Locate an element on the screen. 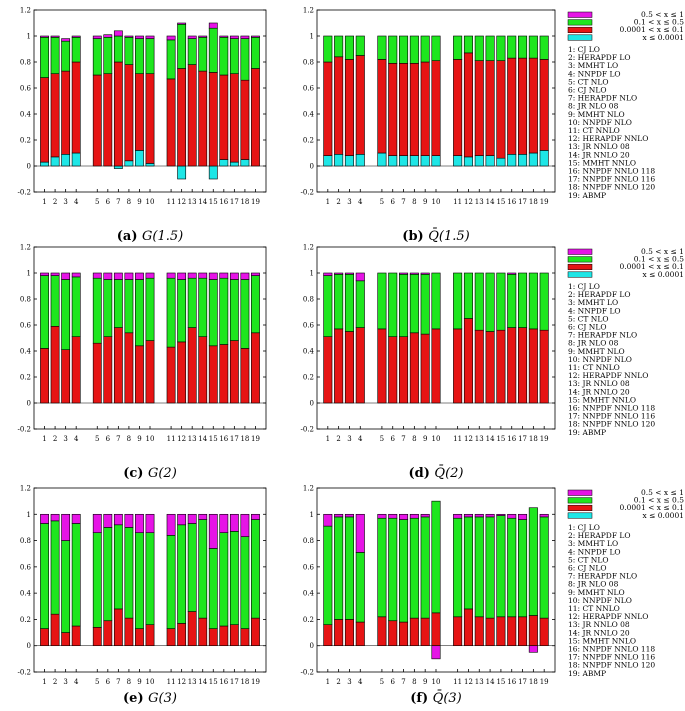 This screenshot has height=711, width=685. y-tick-label: 0.8 is located at coordinates (308, 541).